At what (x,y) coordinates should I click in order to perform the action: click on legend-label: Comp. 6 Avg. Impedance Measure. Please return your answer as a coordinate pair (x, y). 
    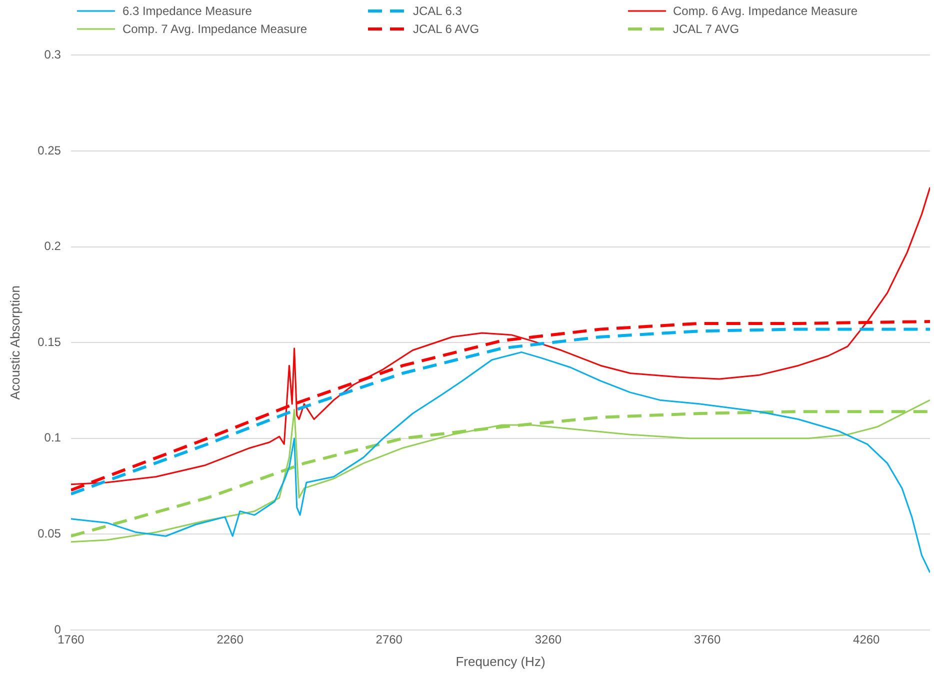
    Looking at the image, I should click on (765, 11).